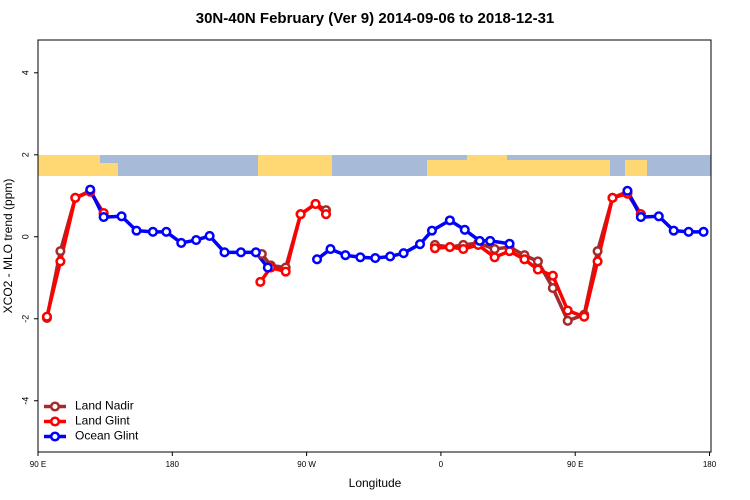  Describe the element at coordinates (102, 421) in the screenshot. I see `legend-label: Land Glint` at that location.